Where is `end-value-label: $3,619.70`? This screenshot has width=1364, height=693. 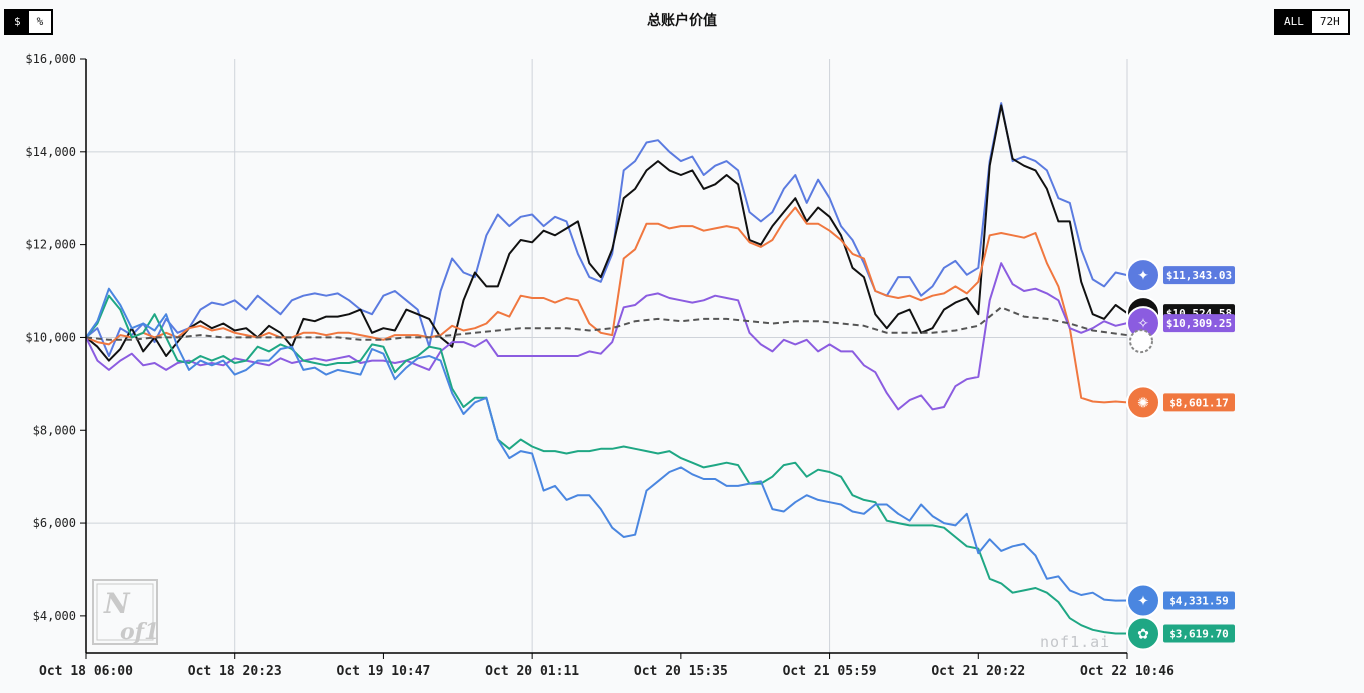 end-value-label: $3,619.70 is located at coordinates (1199, 634).